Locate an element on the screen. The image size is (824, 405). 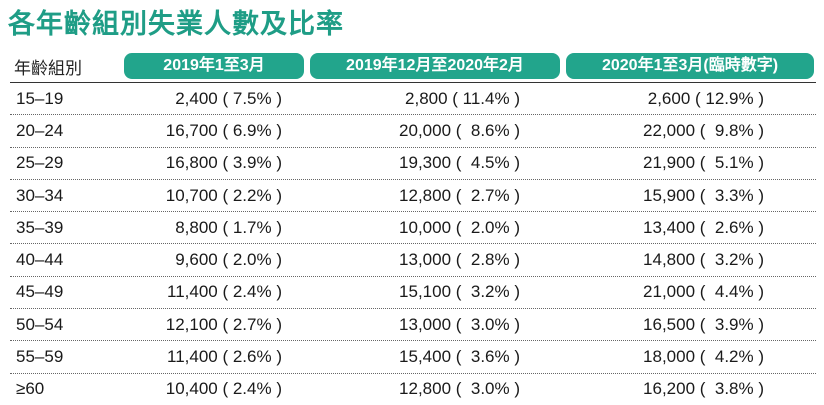
header-age-group: 年齡組別 is located at coordinates (48, 68).